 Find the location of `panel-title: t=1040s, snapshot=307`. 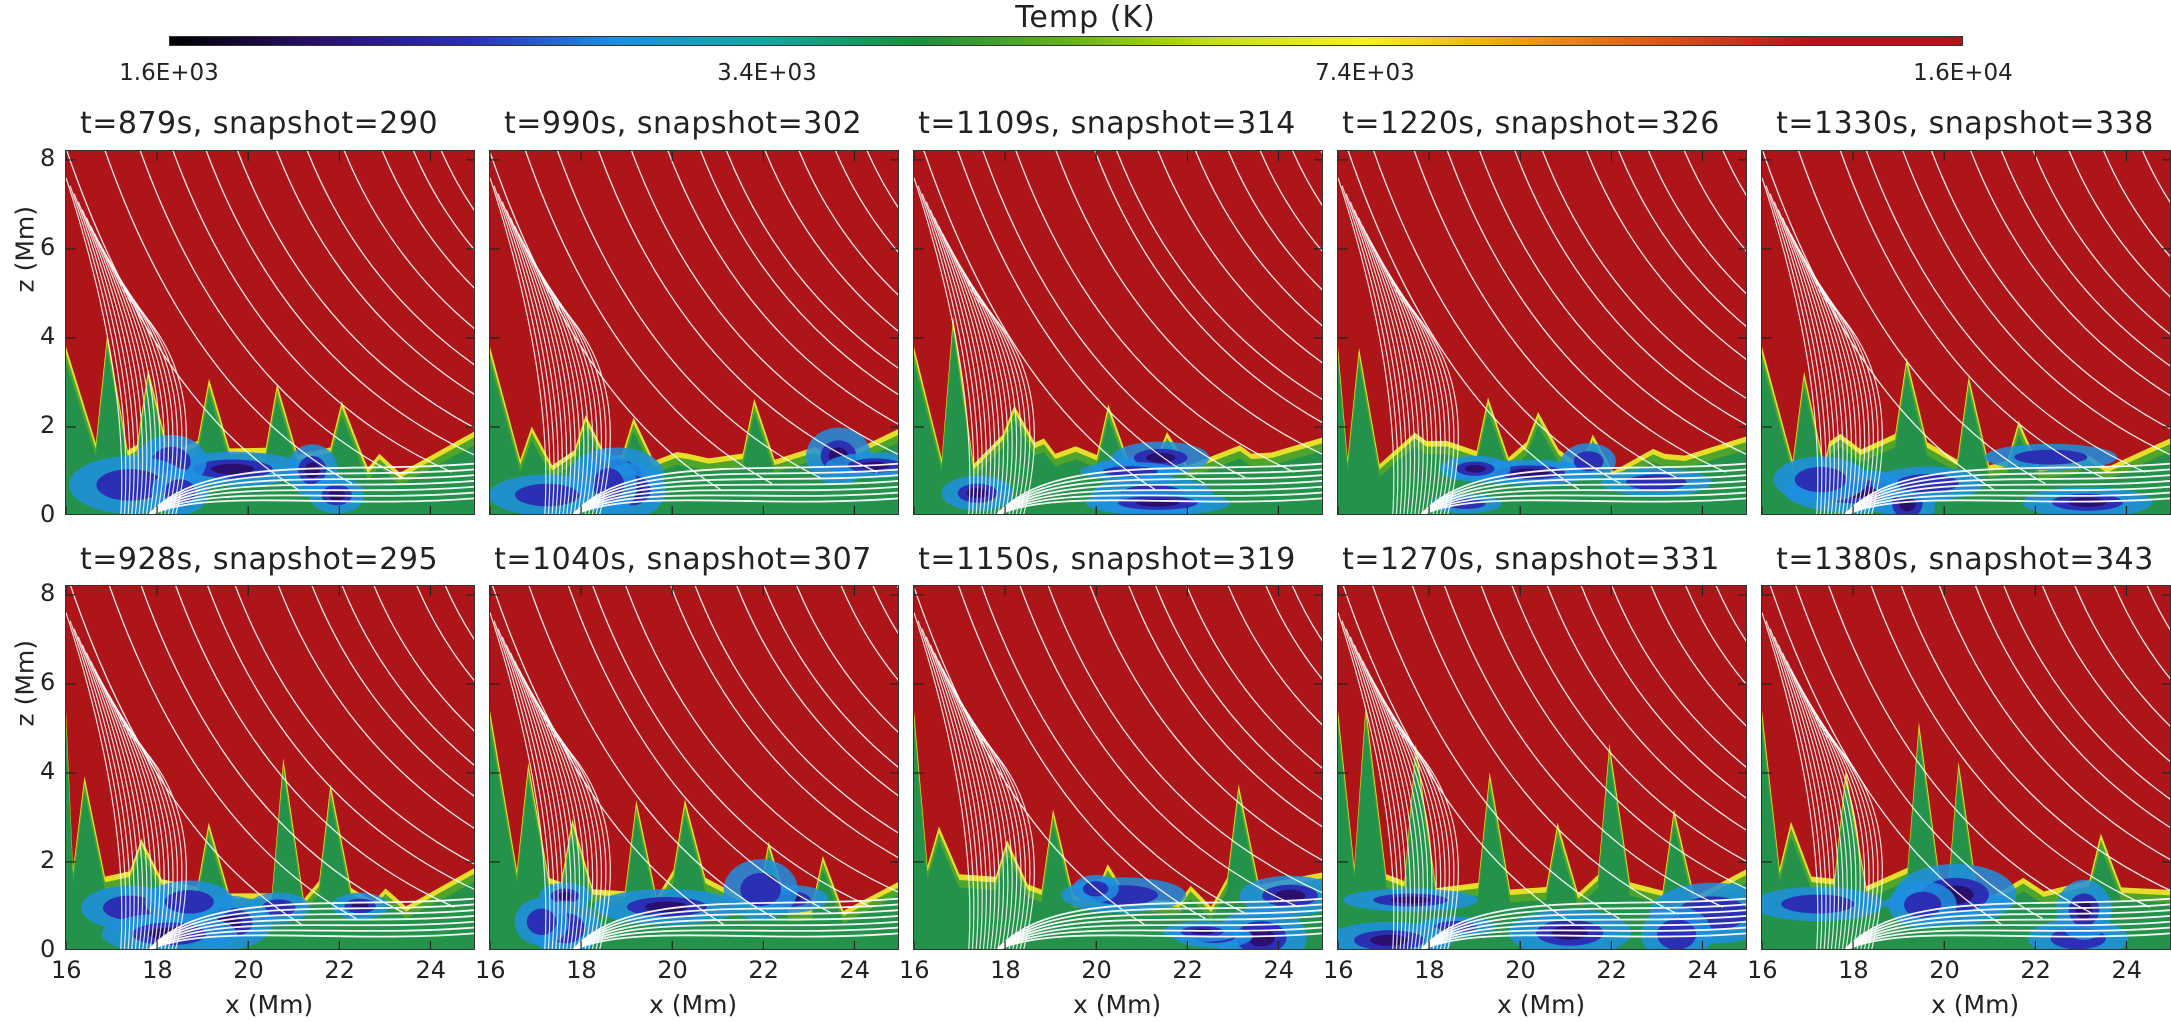

panel-title: t=1040s, snapshot=307 is located at coordinates (683, 559).